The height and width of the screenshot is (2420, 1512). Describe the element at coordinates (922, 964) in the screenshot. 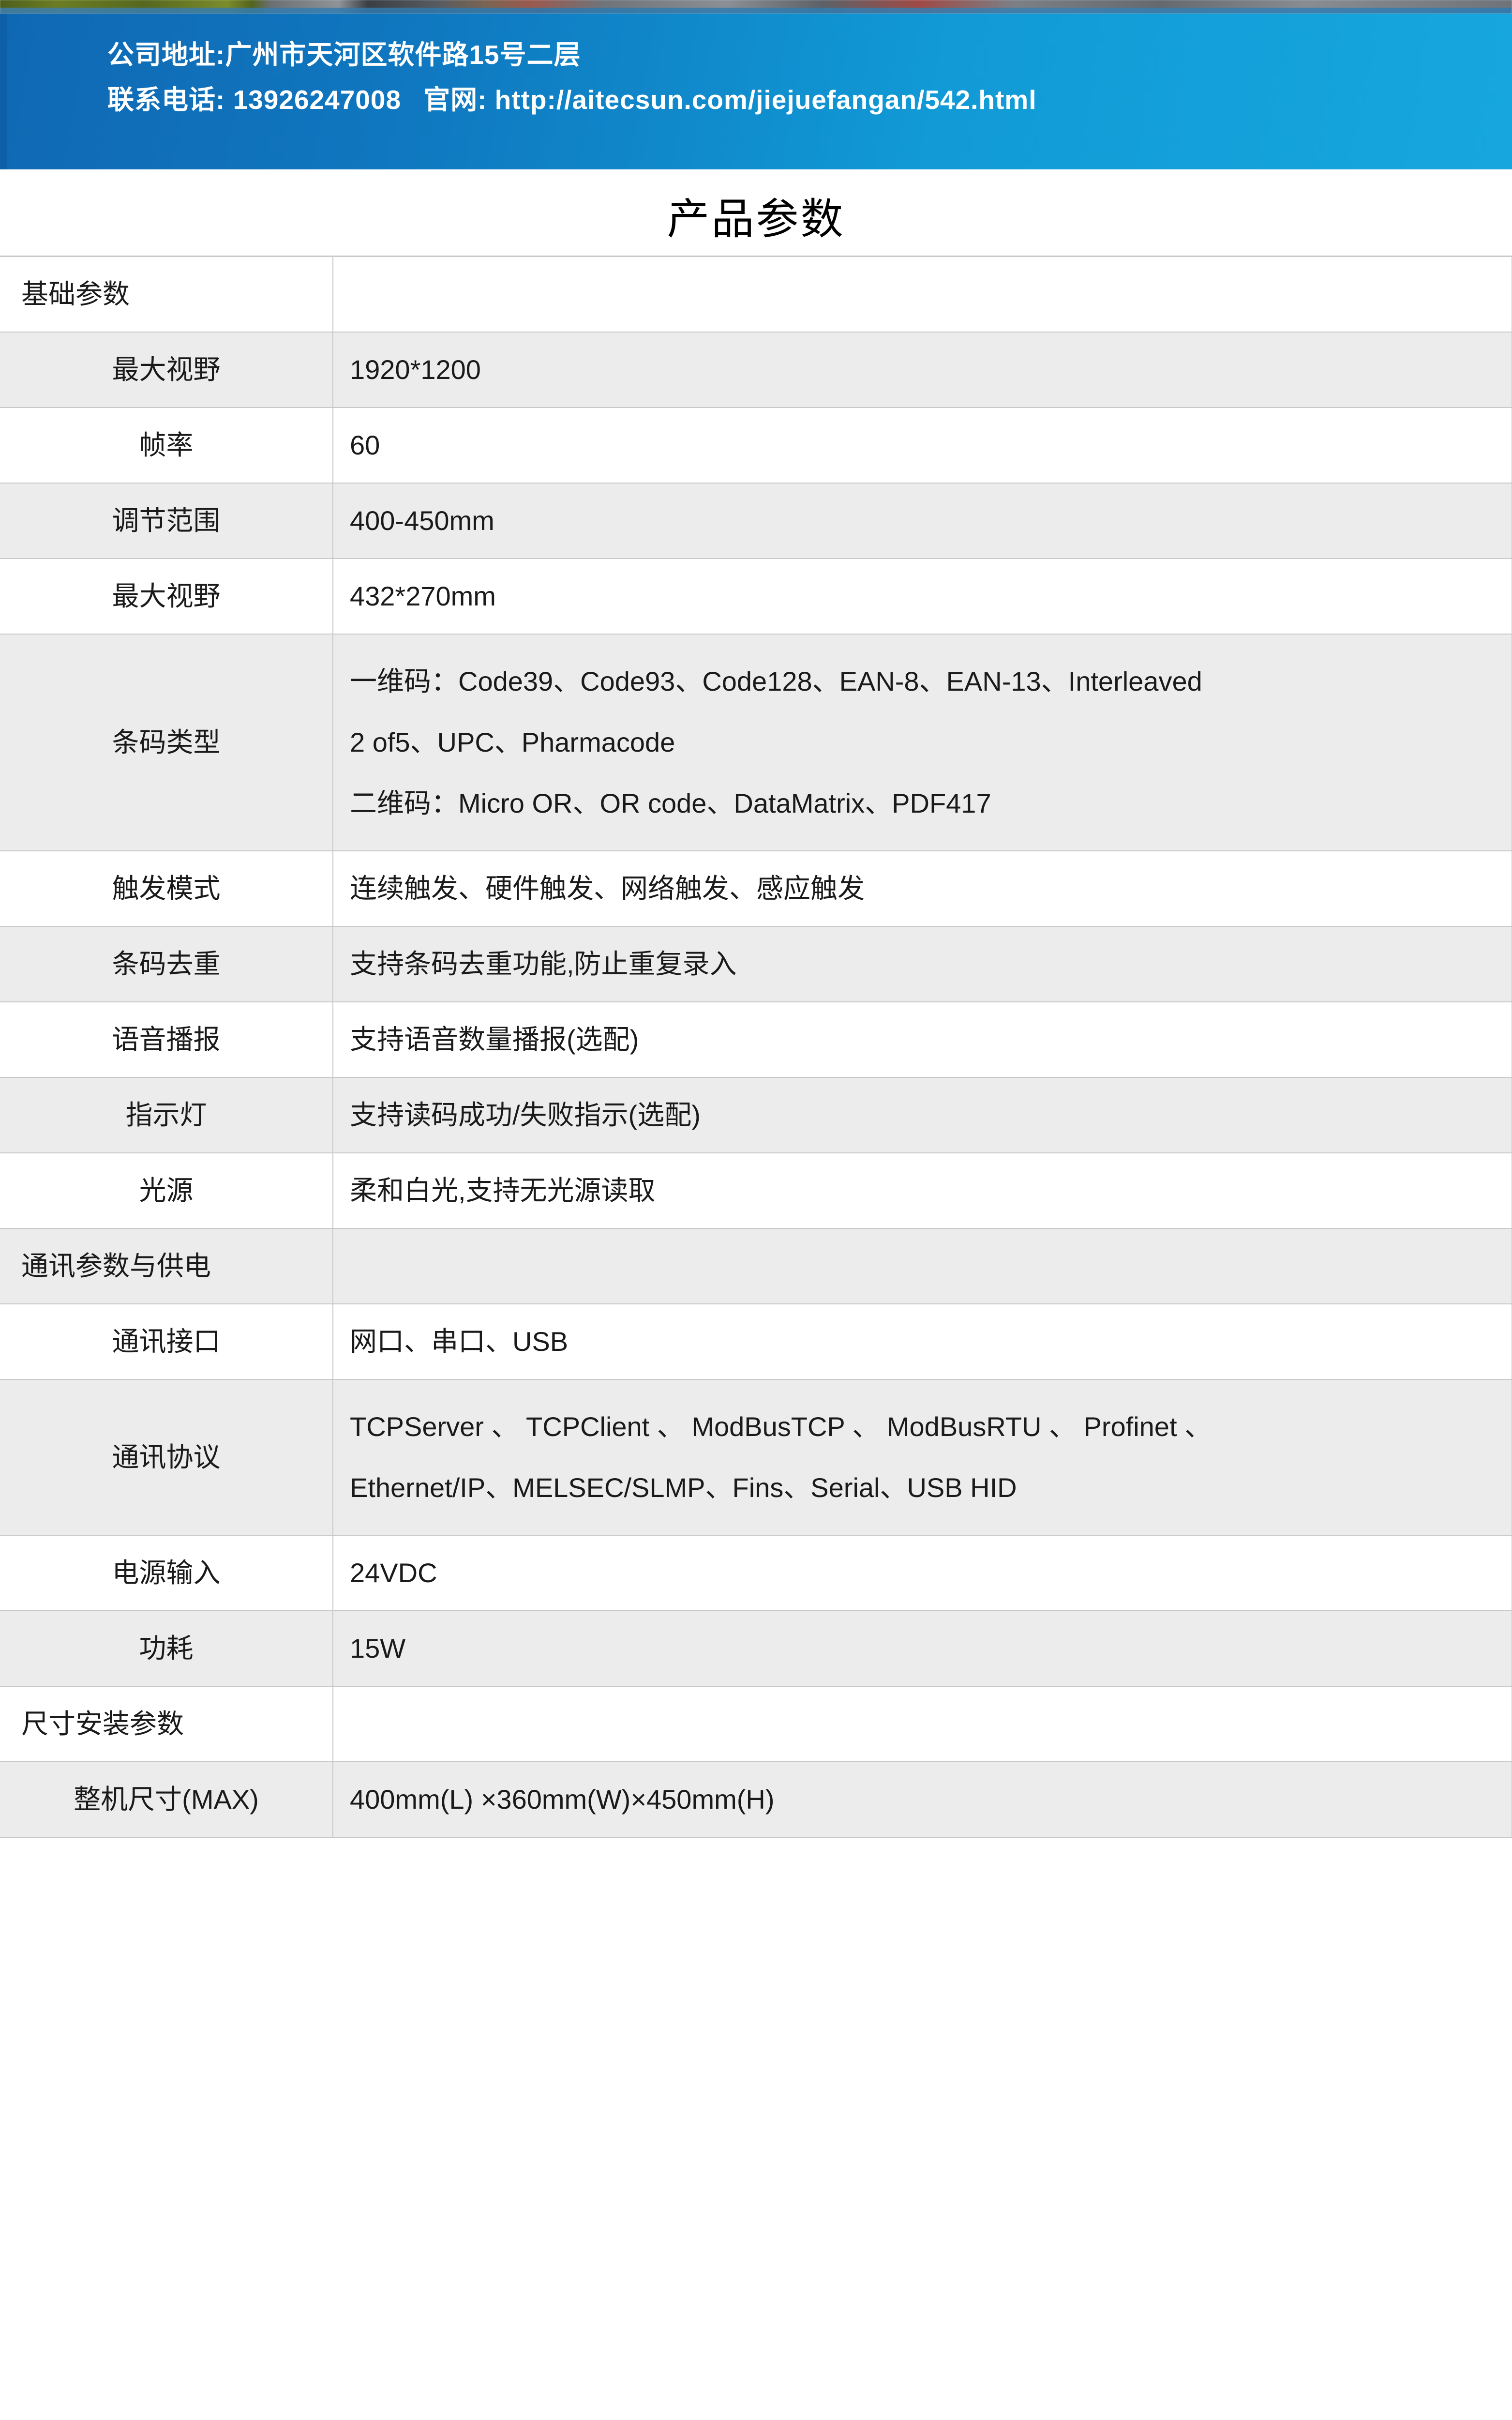

I see `spec-value: 支持条码去重功能,防止重复录入` at that location.